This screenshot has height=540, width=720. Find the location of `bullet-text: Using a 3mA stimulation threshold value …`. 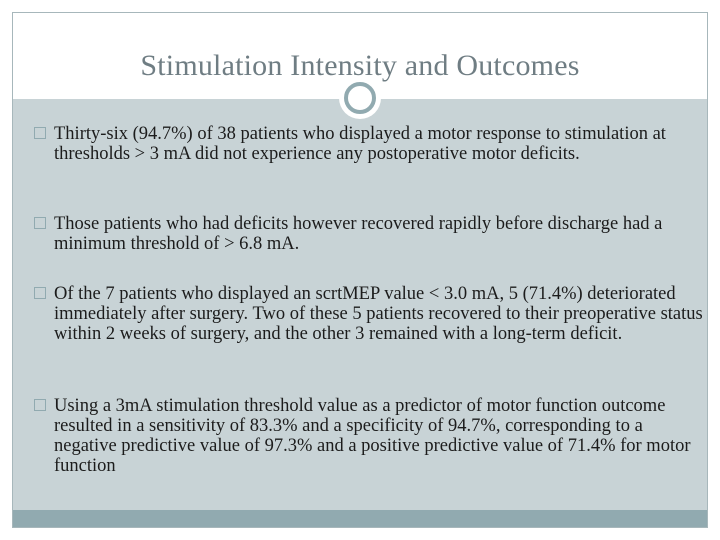

bullet-text: Using a 3mA stimulation threshold value … is located at coordinates (372, 436).